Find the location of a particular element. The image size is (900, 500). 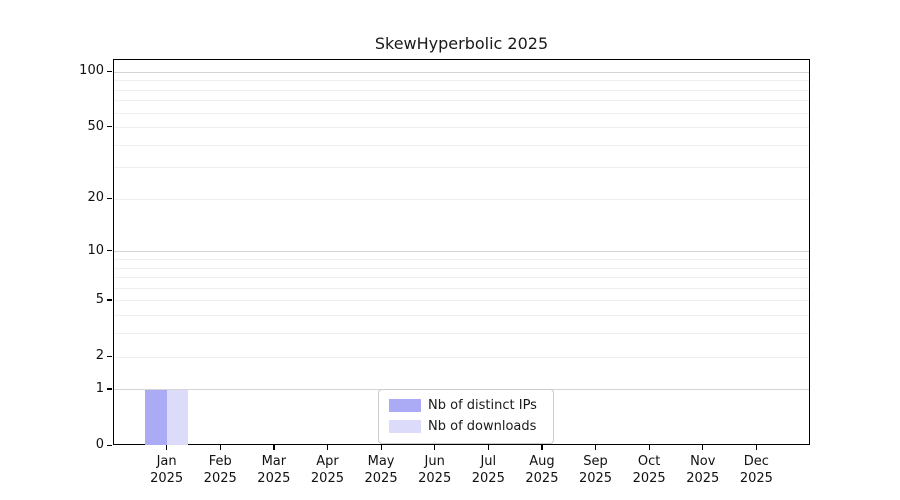

bar-nb-of-distinct-ips-jan-2025 is located at coordinates (156, 417).